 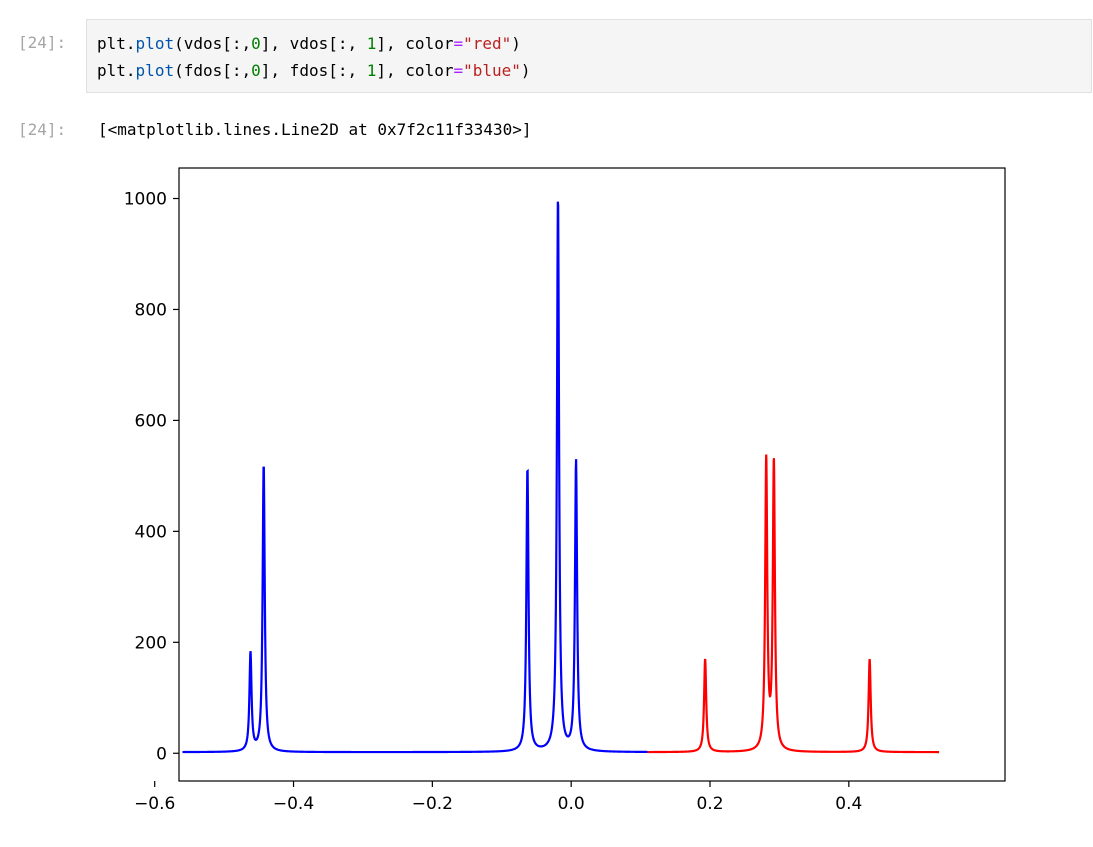 What do you see at coordinates (492, 70) in the screenshot?
I see `code-token: "blue"` at bounding box center [492, 70].